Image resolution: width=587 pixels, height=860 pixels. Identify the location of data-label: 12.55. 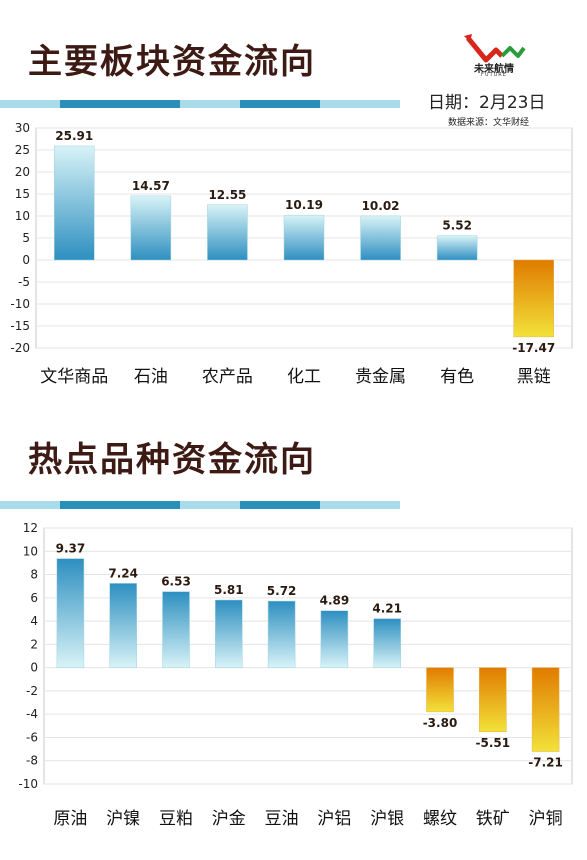
(227, 195).